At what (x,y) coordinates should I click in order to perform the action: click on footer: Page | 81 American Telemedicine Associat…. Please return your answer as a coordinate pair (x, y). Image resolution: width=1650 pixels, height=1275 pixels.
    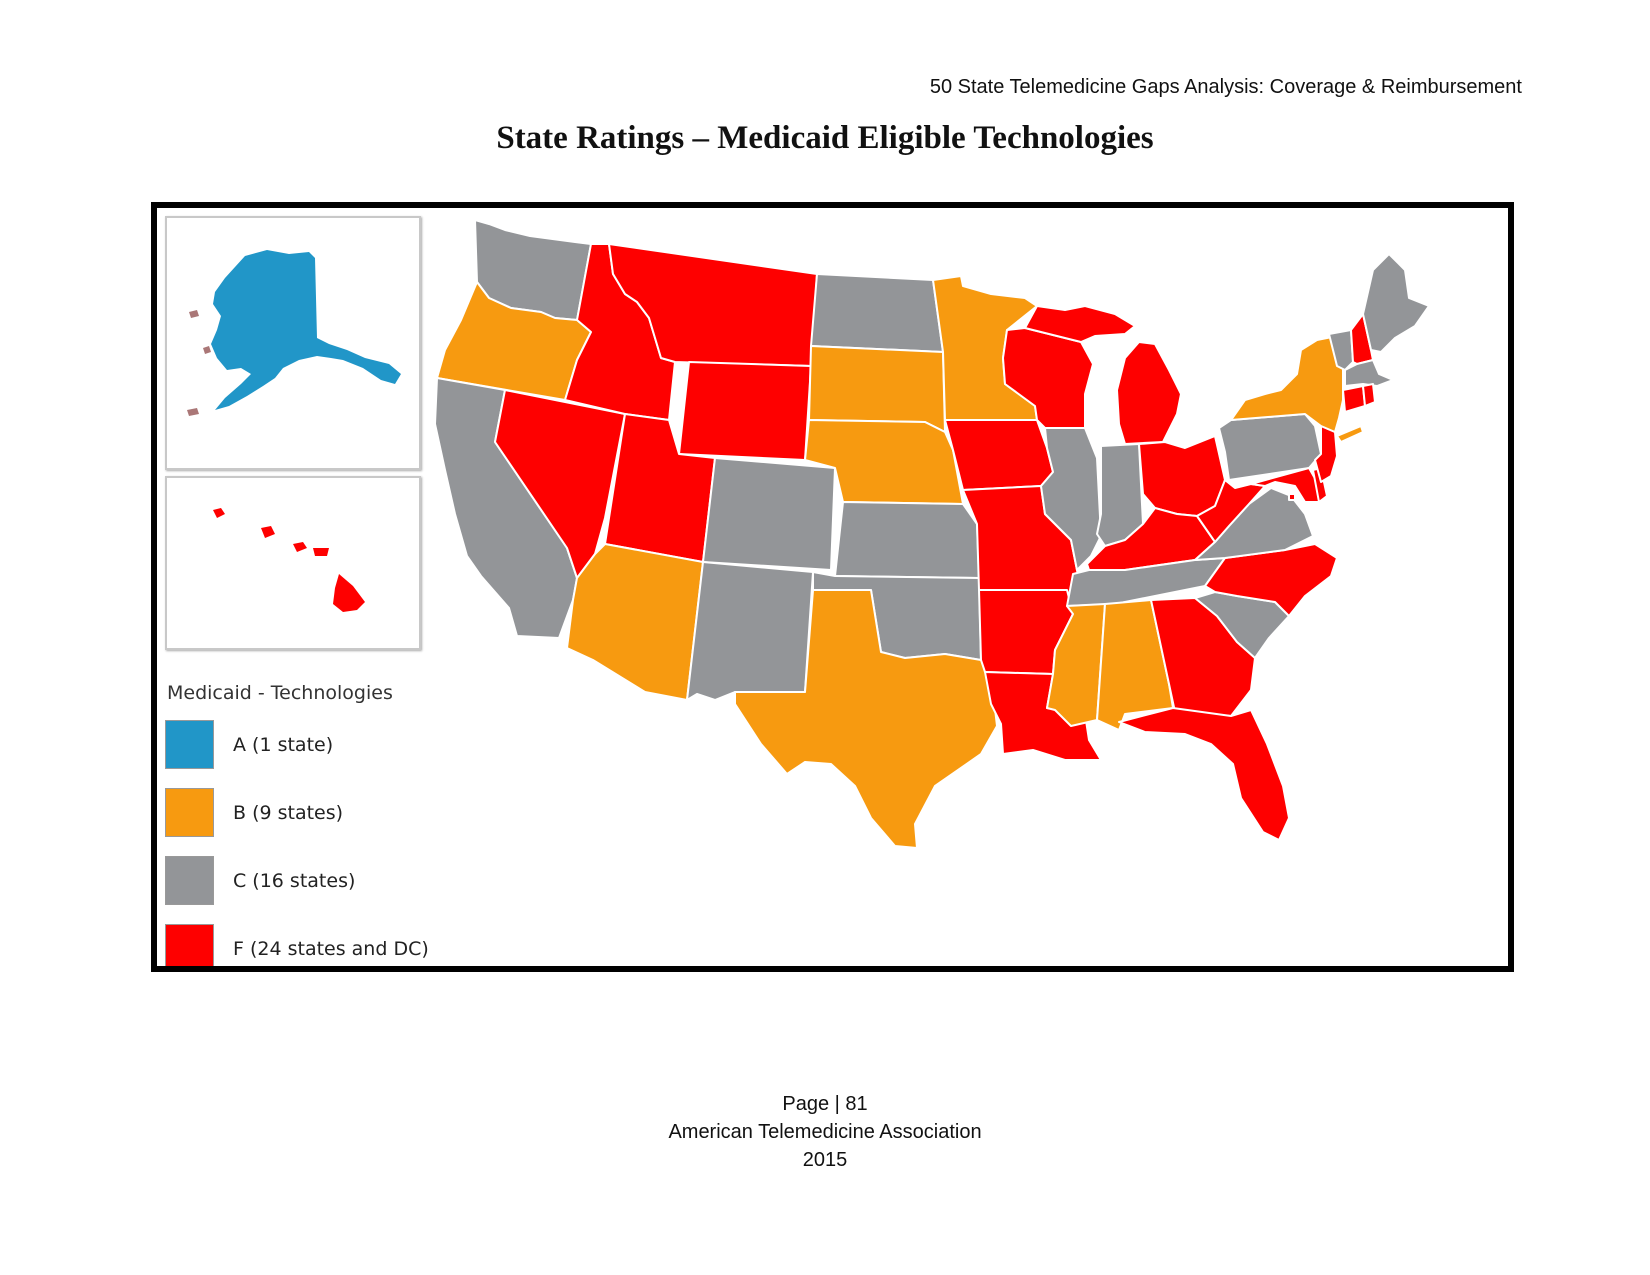
    Looking at the image, I should click on (825, 1132).